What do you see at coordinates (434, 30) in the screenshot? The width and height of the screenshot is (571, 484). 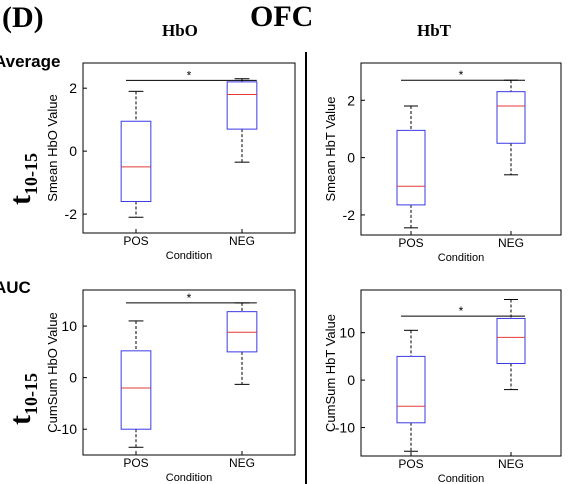 I see `column-title-hbt: HbT` at bounding box center [434, 30].